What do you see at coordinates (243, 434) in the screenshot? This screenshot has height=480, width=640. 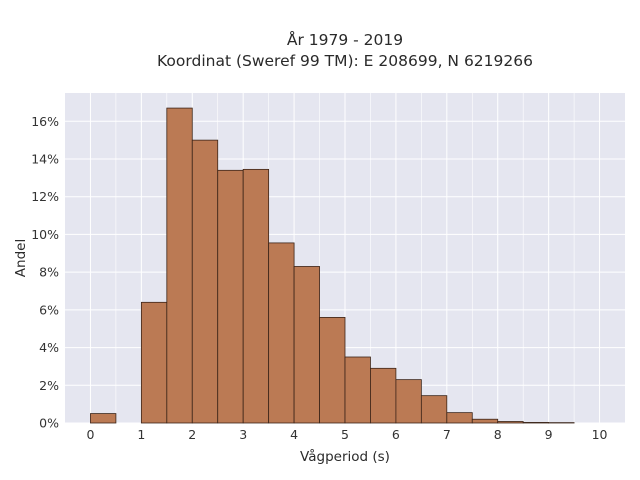 I see `x-tick-label: 3` at bounding box center [243, 434].